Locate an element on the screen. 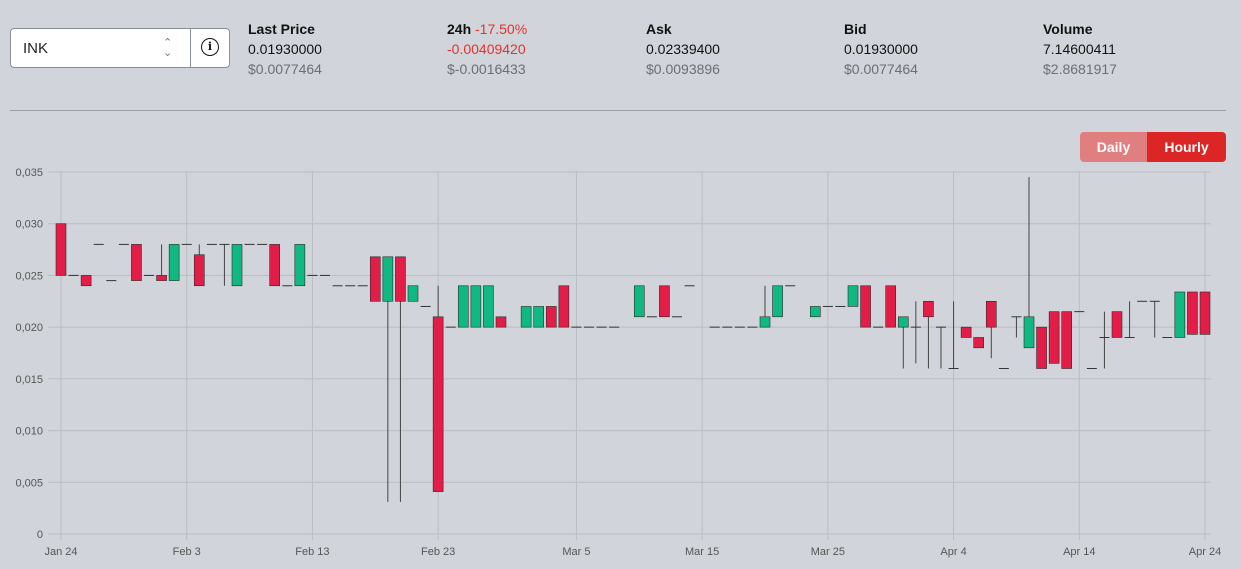 This screenshot has height=569, width=1241. market-selector: INK ⌃ ⌄ i is located at coordinates (120, 48).